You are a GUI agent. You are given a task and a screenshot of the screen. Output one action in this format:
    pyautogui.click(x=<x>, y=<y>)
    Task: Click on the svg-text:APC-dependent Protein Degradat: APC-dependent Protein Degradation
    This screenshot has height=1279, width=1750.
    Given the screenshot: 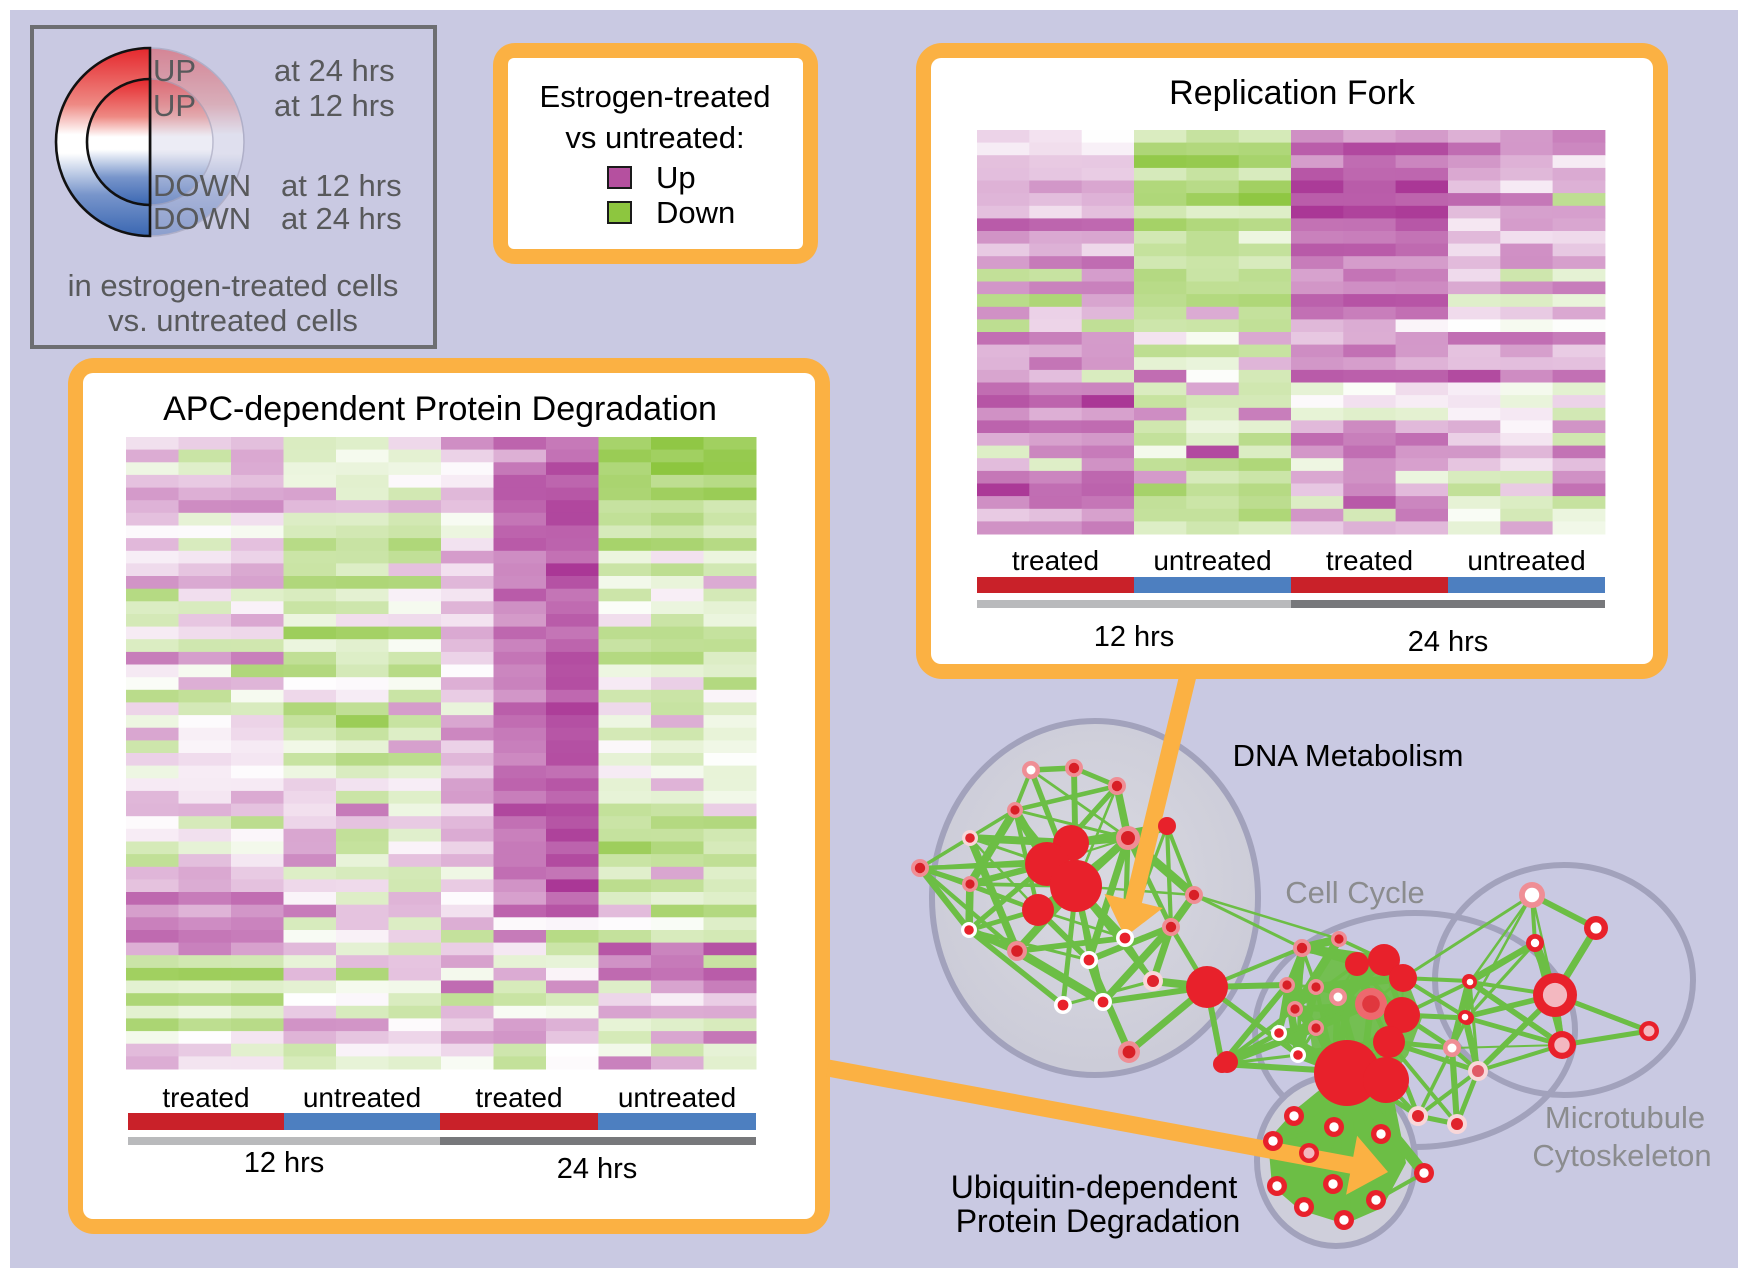 What is the action you would take?
    pyautogui.click(x=440, y=409)
    